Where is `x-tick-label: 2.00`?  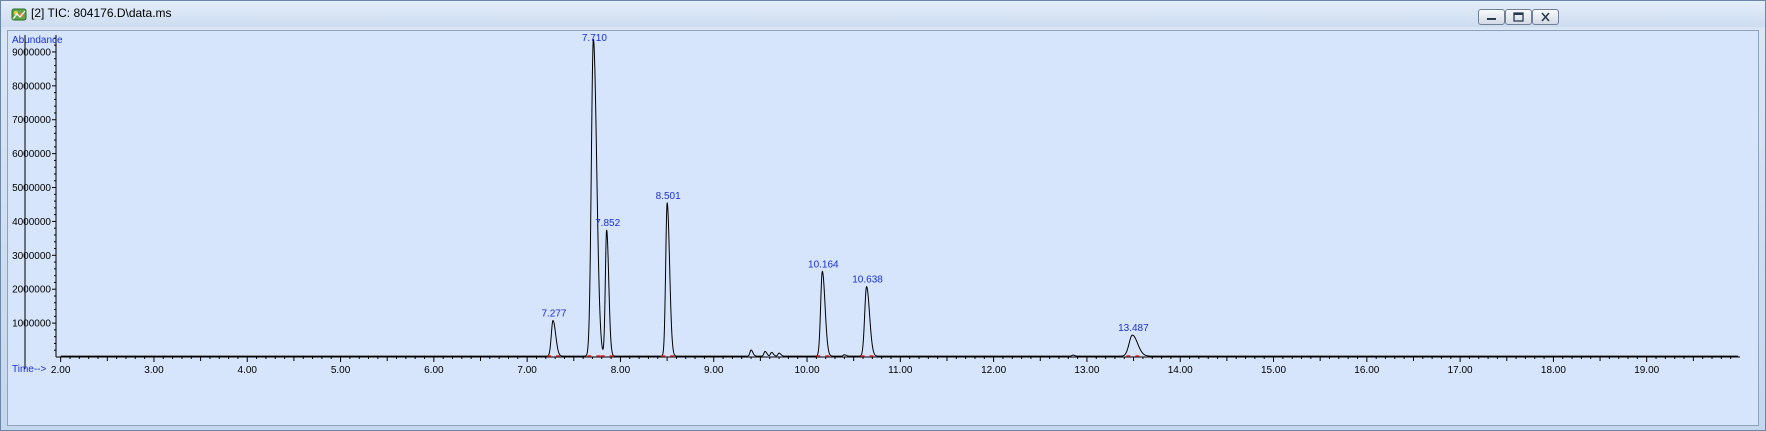
x-tick-label: 2.00 is located at coordinates (61, 370).